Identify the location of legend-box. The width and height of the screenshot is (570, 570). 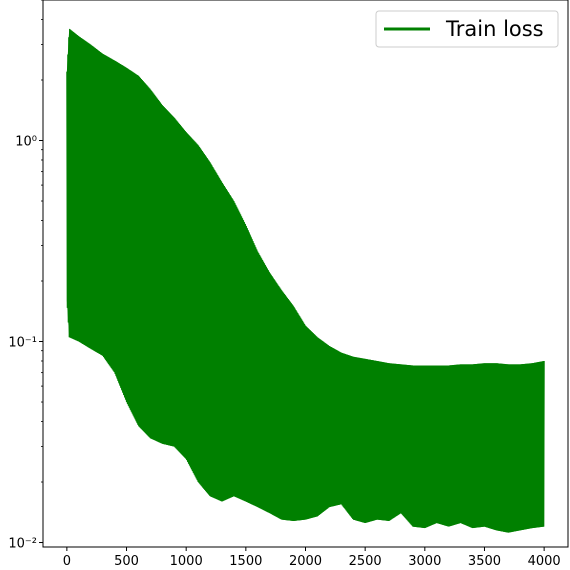
(467, 29).